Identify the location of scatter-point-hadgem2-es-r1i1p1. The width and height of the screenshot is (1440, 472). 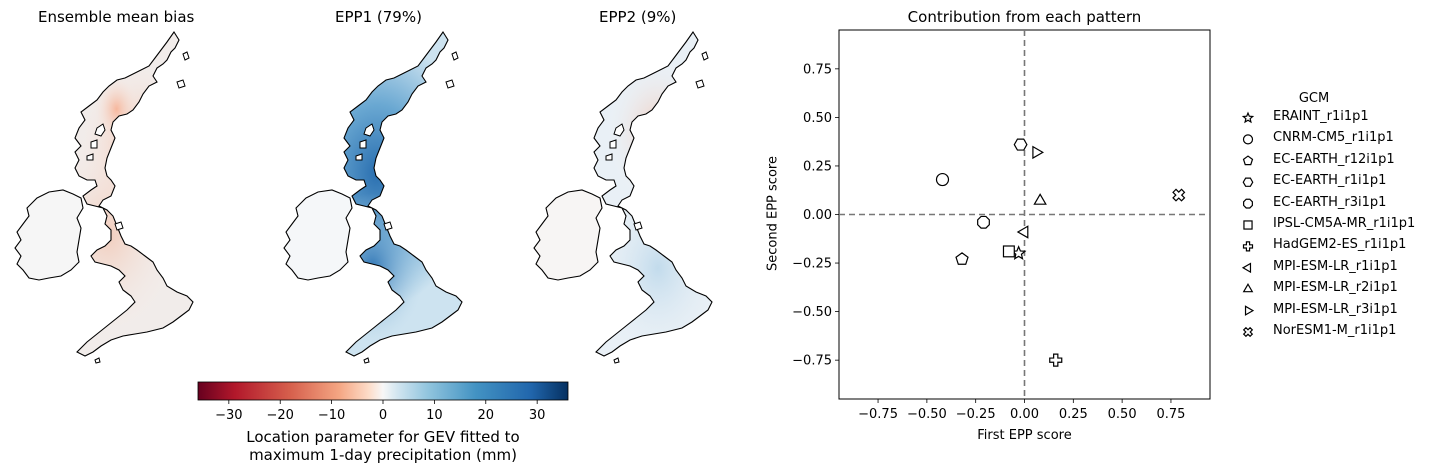
(1056, 360).